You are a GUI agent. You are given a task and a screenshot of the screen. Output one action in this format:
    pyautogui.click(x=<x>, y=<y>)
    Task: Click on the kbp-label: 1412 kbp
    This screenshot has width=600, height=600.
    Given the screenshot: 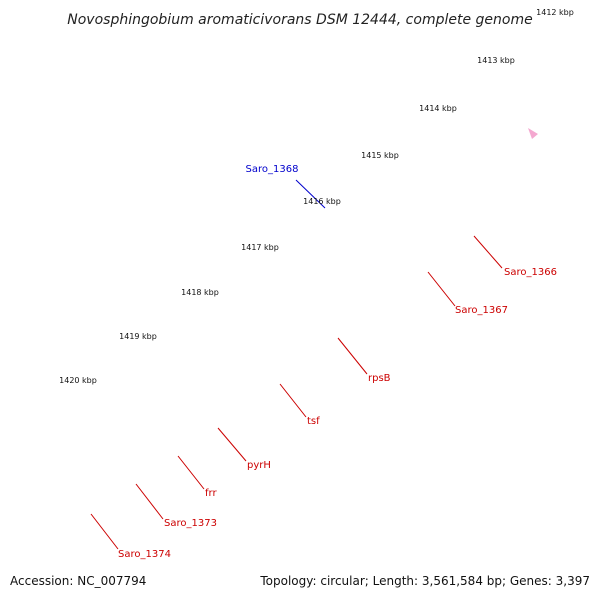 What is the action you would take?
    pyautogui.click(x=555, y=12)
    